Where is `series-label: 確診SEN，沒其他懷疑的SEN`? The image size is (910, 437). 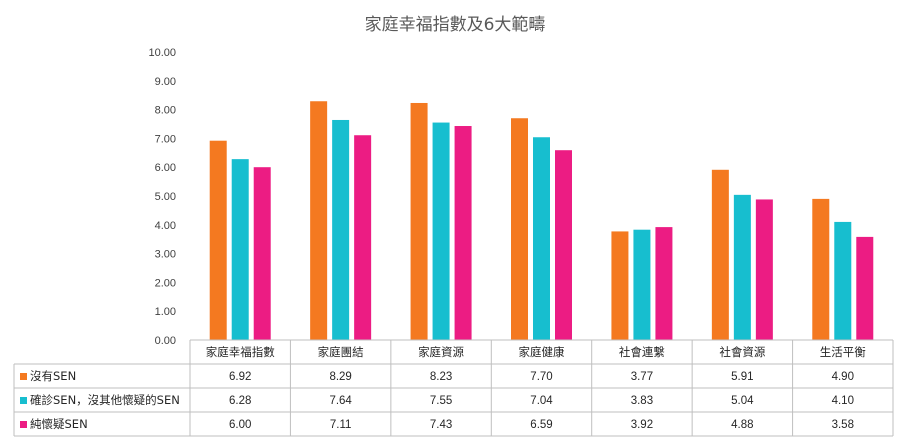
series-label: 確診SEN，沒其他懷疑的SEN is located at coordinates (105, 400).